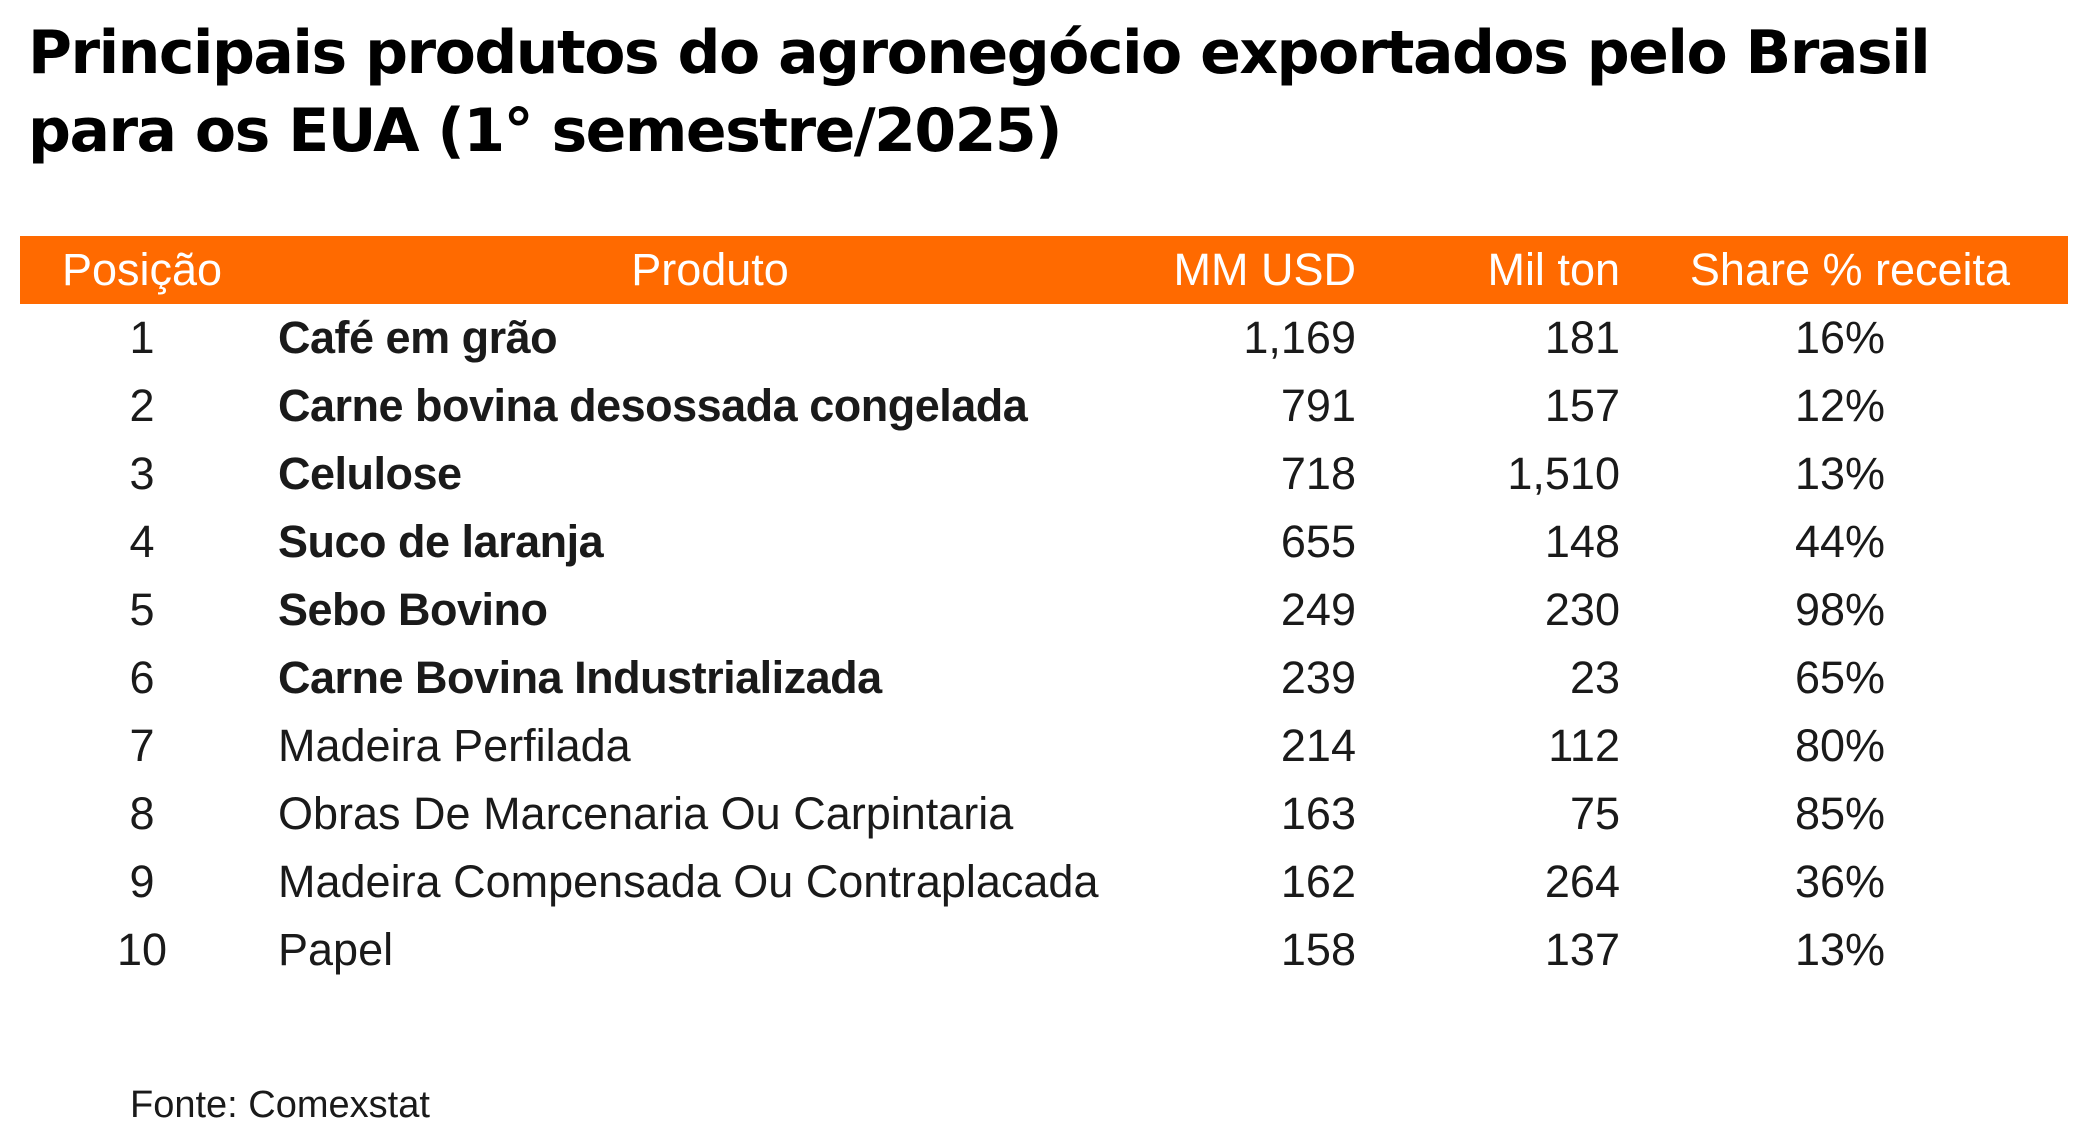 This screenshot has height=1142, width=2080. What do you see at coordinates (1553, 269) in the screenshot?
I see `header-mil-ton: Mil ton` at bounding box center [1553, 269].